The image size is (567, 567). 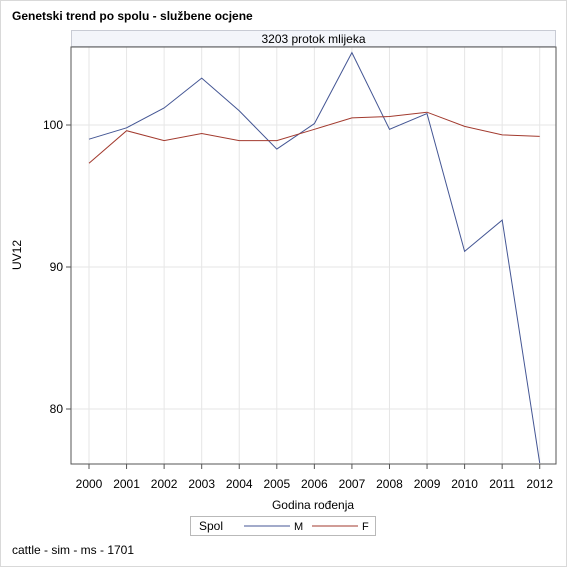 I want to click on legend-title: Spol, so click(x=211, y=526).